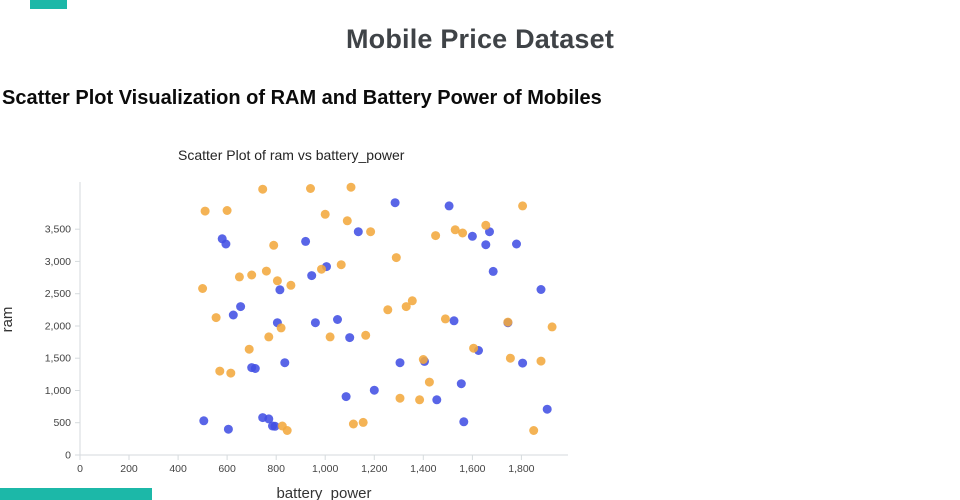 The image size is (960, 500). What do you see at coordinates (178, 469) in the screenshot?
I see `x-tick-label: 400` at bounding box center [178, 469].